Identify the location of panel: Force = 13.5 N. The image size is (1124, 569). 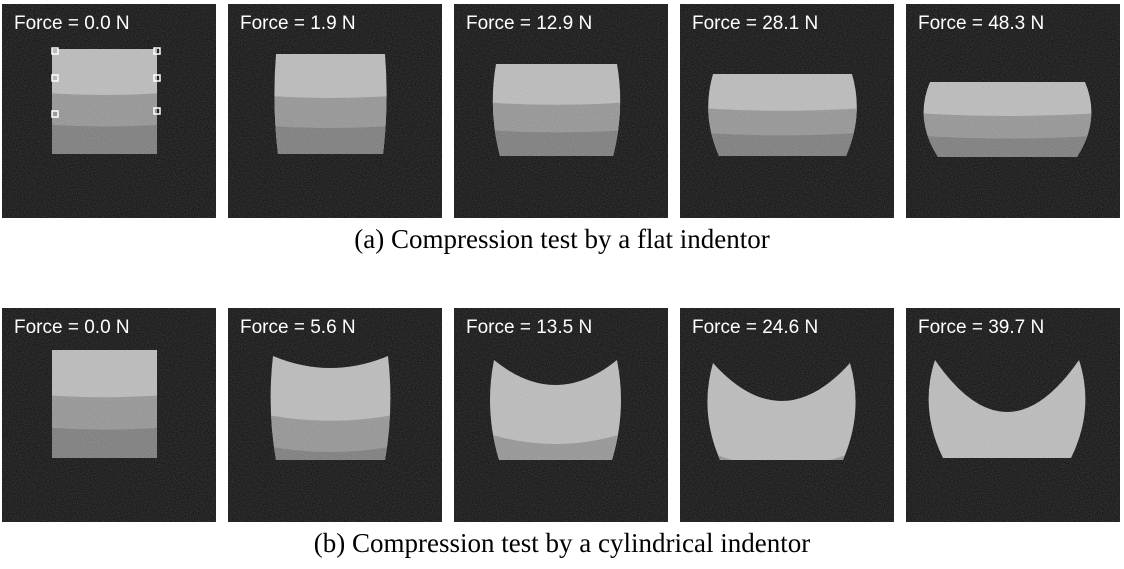
(561, 415).